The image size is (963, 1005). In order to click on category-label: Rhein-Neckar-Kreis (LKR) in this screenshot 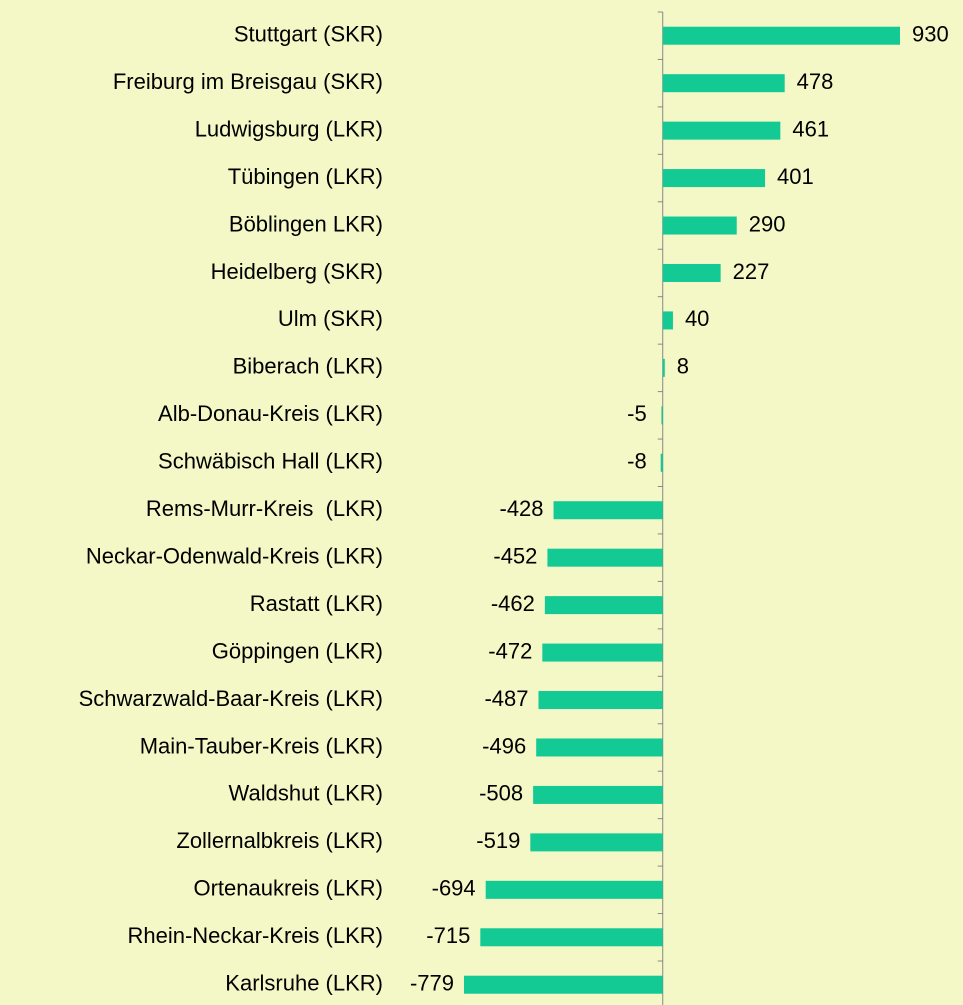, I will do `click(255, 935)`.